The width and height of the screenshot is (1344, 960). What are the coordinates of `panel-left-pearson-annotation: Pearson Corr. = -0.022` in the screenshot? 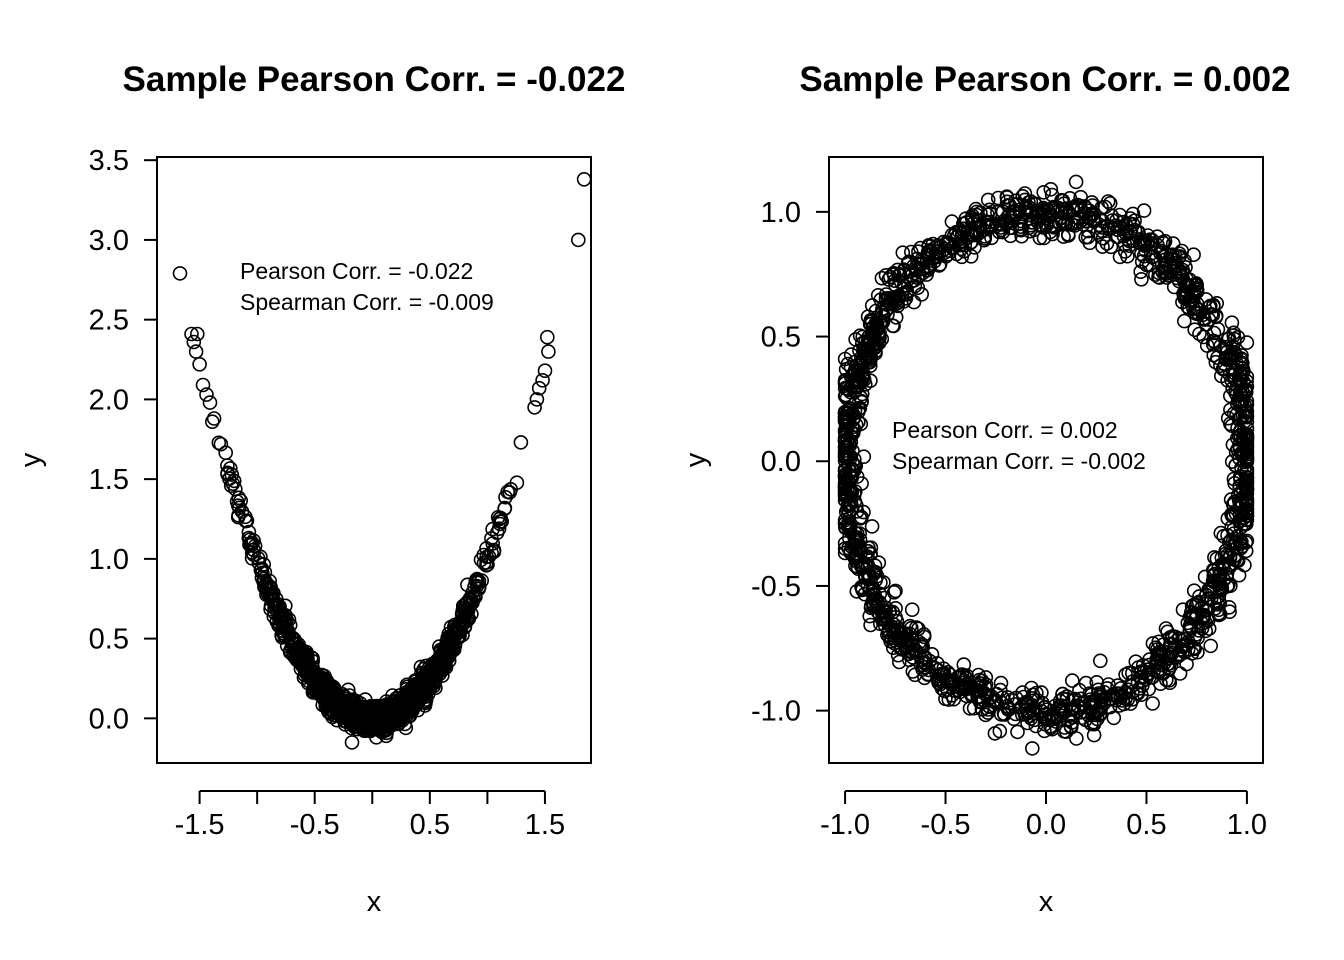 It's located at (356, 271).